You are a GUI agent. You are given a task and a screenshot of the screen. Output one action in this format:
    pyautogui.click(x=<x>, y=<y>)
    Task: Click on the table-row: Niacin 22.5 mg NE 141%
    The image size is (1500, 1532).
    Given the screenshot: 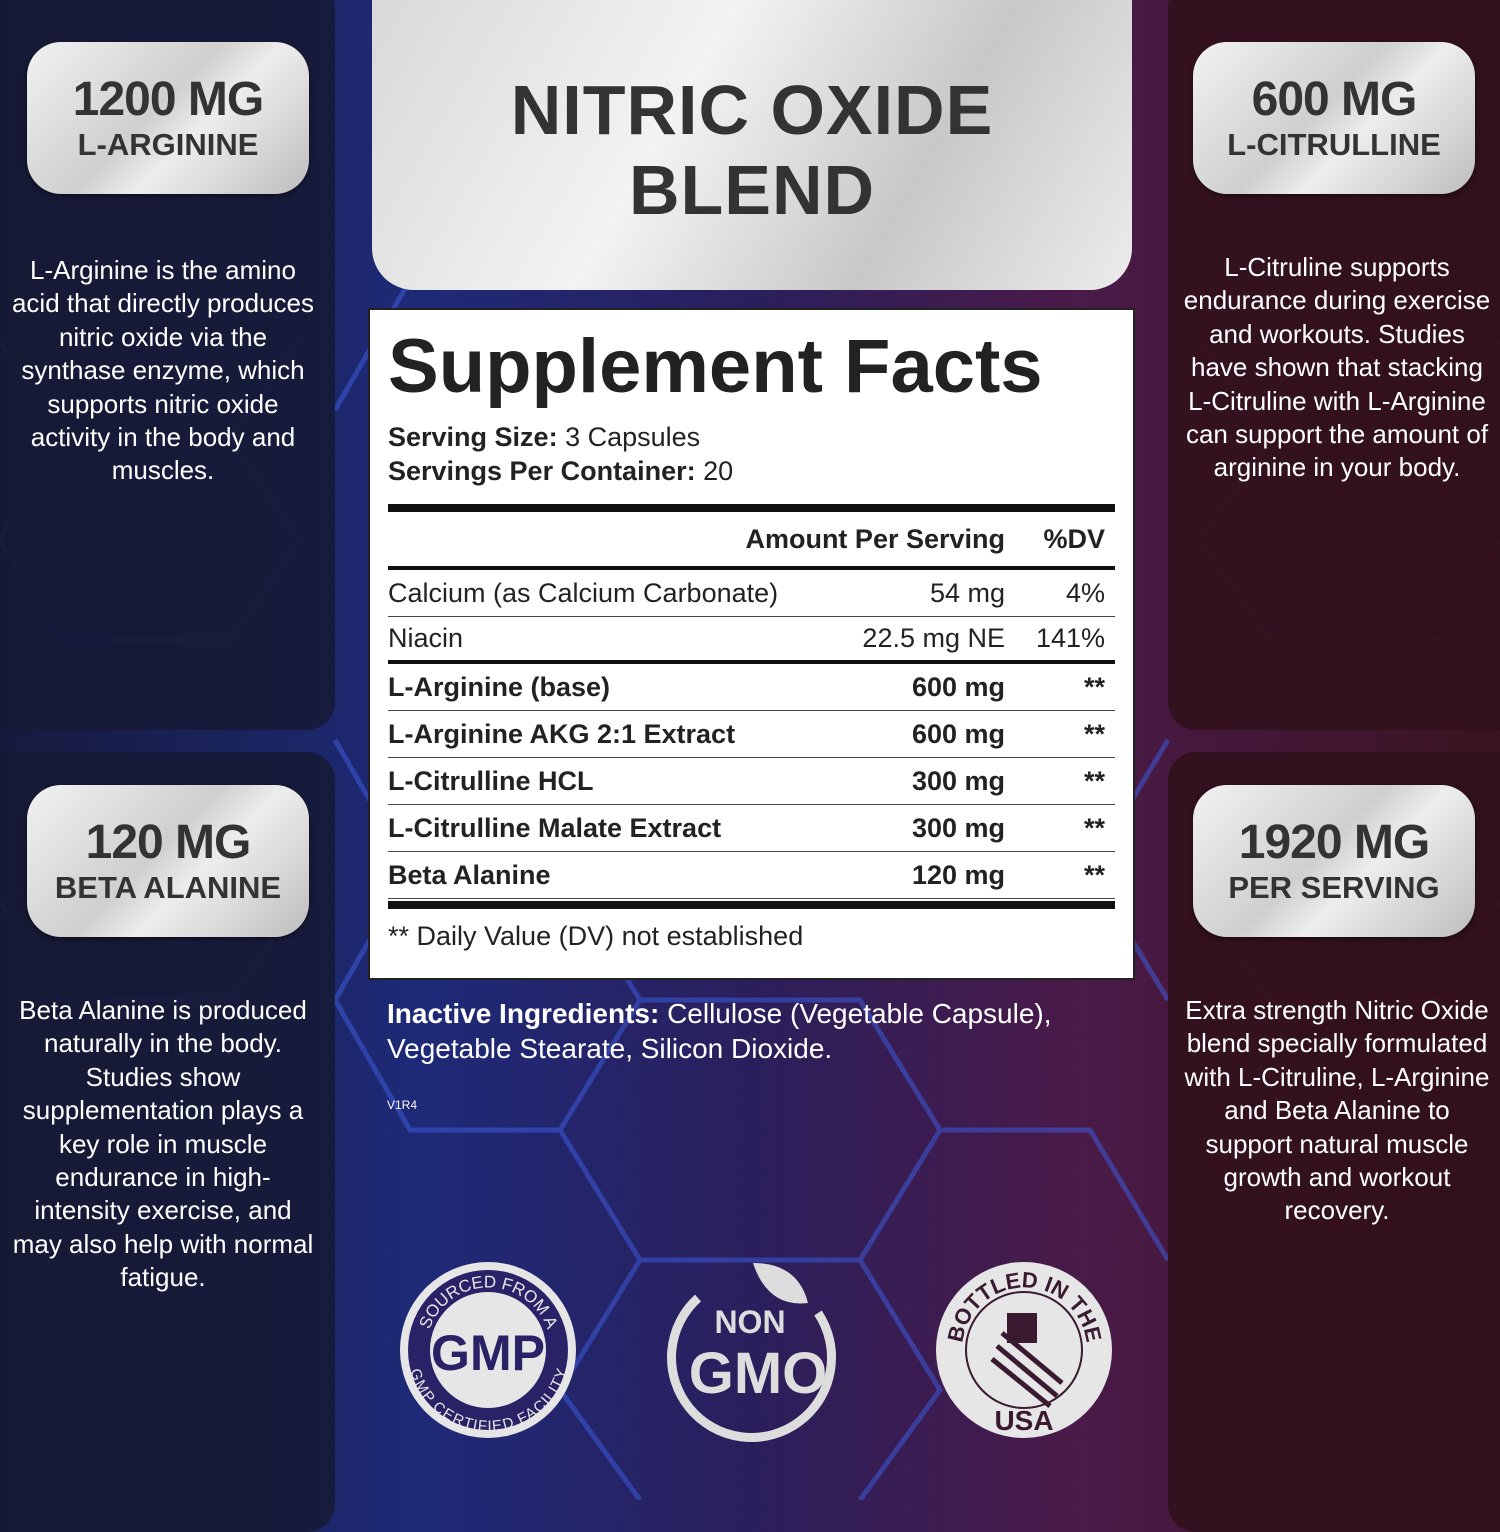 What is the action you would take?
    pyautogui.click(x=751, y=640)
    